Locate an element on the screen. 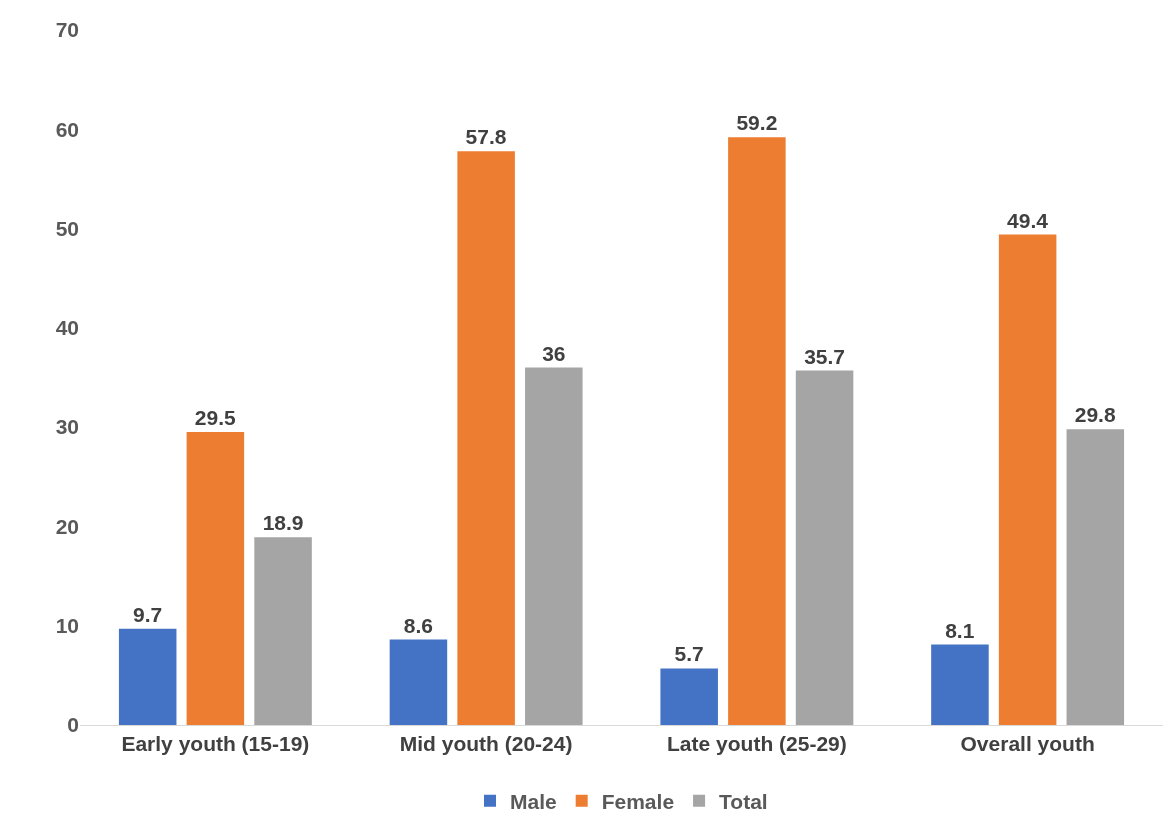  y-tick-label: 30 is located at coordinates (67, 427).